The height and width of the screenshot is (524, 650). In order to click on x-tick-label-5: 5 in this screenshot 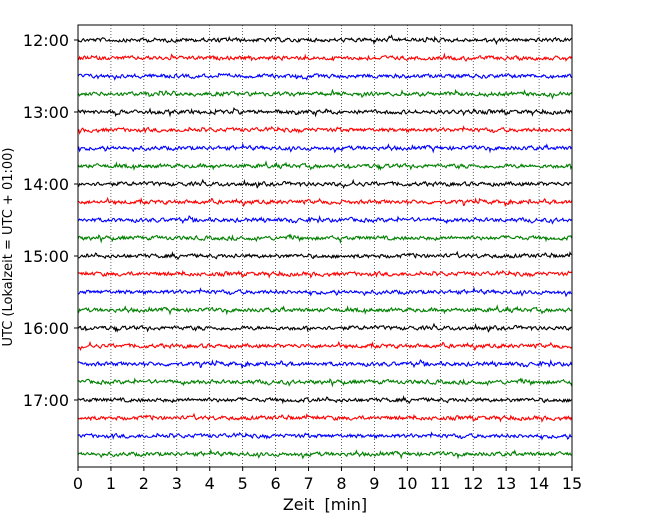, I will do `click(243, 483)`.